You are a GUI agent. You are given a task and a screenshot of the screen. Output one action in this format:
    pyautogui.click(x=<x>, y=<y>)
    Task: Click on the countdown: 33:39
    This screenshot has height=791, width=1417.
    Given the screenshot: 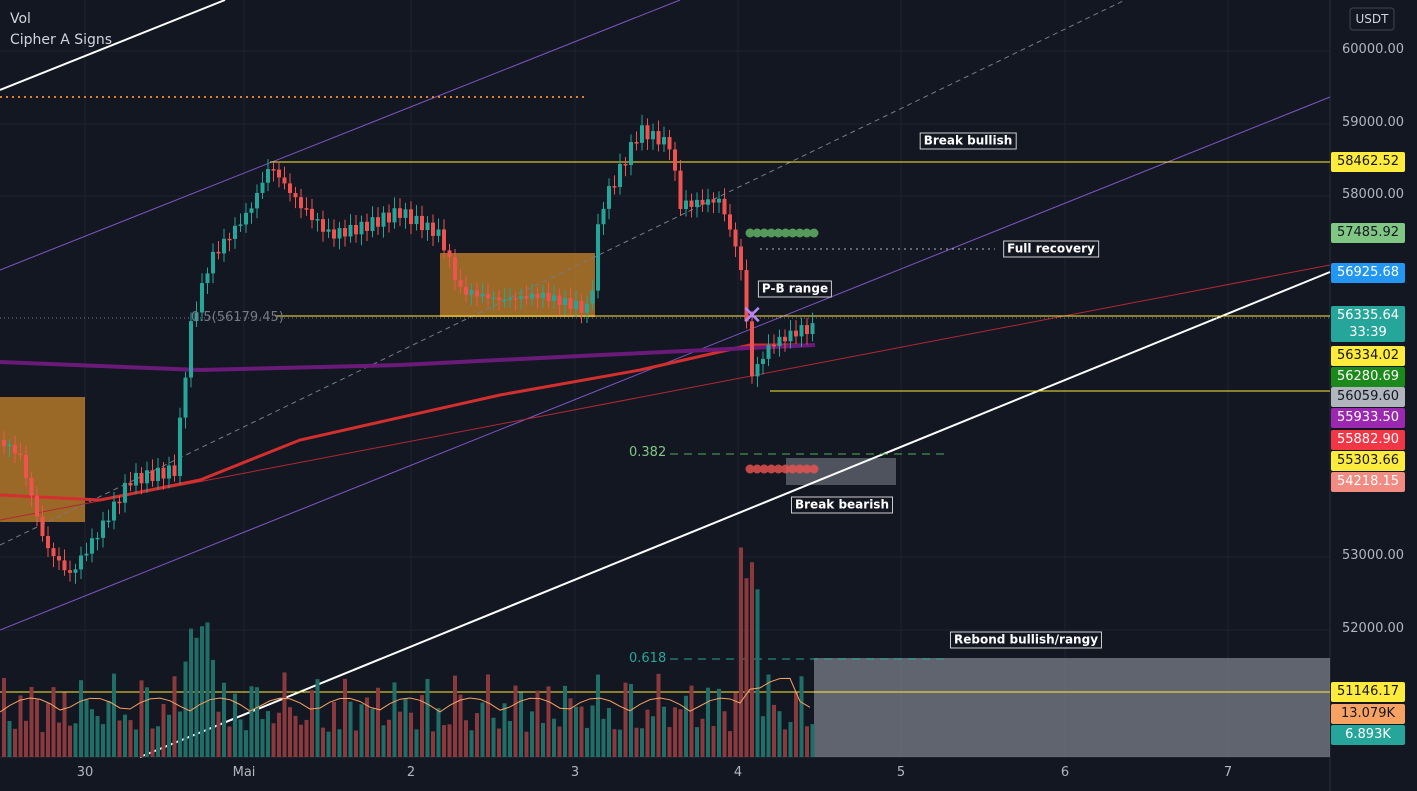 What is the action you would take?
    pyautogui.click(x=1368, y=333)
    